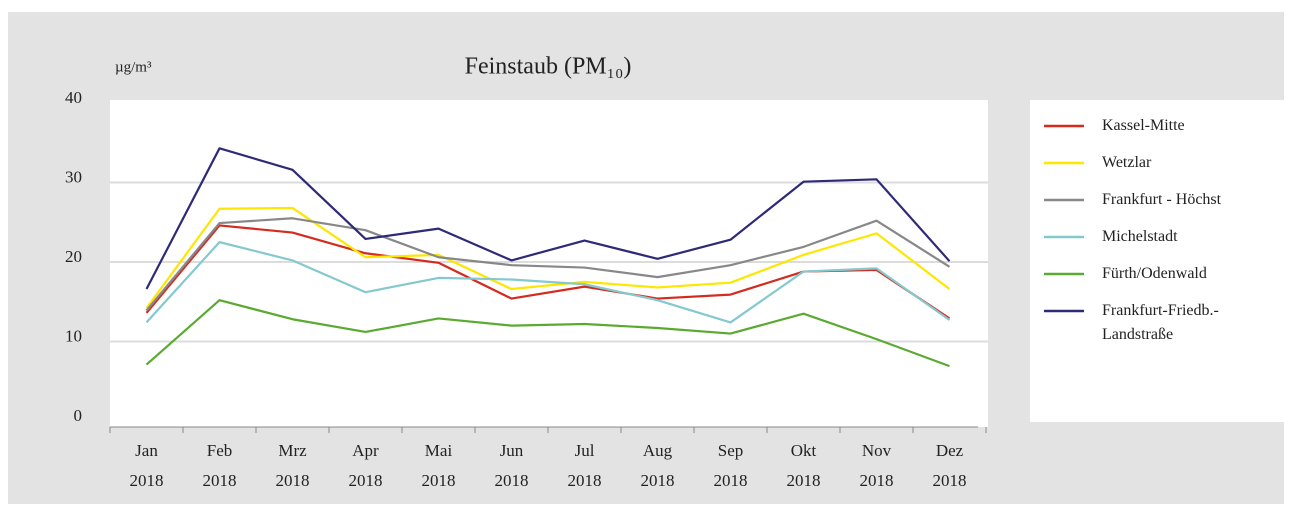  I want to click on legend-item: Frankfurt - Höchst, so click(1163, 200).